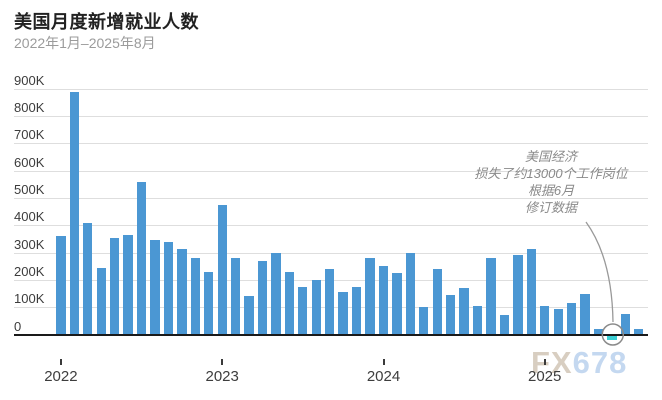 This screenshot has height=400, width=662. Describe the element at coordinates (106, 22) in the screenshot. I see `page-title: 美国月度新增就业人数` at that location.